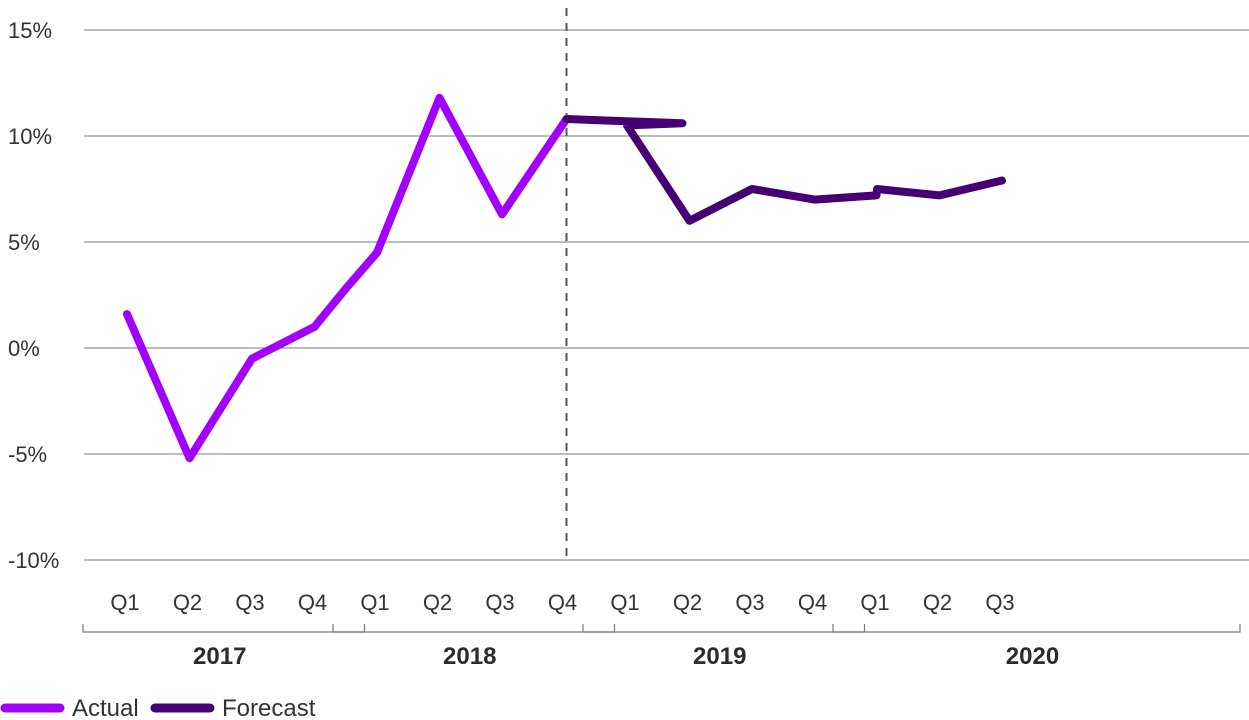 The image size is (1249, 720). Describe the element at coordinates (158, 707) in the screenshot. I see `legend: Actual Forecast` at that location.